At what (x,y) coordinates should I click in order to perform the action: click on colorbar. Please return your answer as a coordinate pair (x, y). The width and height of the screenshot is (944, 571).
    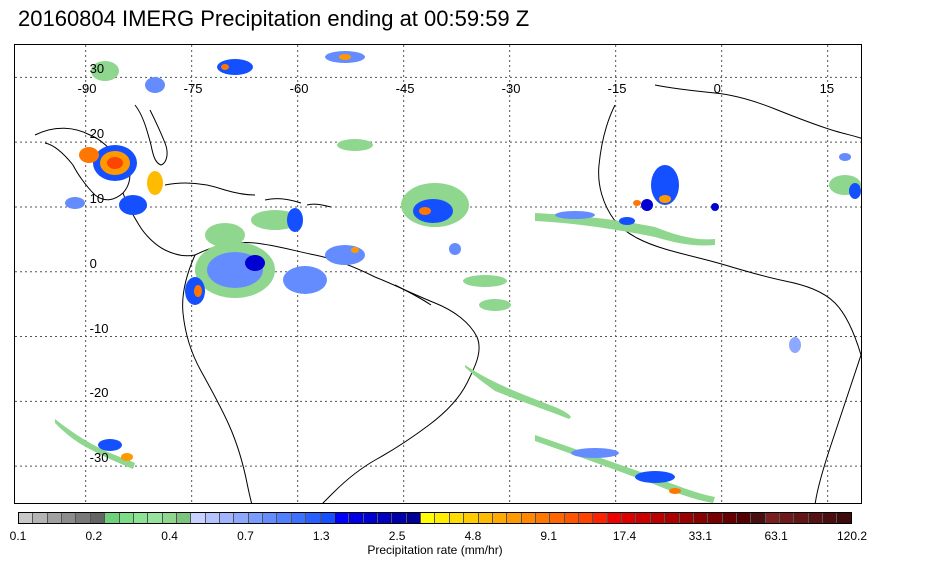
    Looking at the image, I should click on (435, 518).